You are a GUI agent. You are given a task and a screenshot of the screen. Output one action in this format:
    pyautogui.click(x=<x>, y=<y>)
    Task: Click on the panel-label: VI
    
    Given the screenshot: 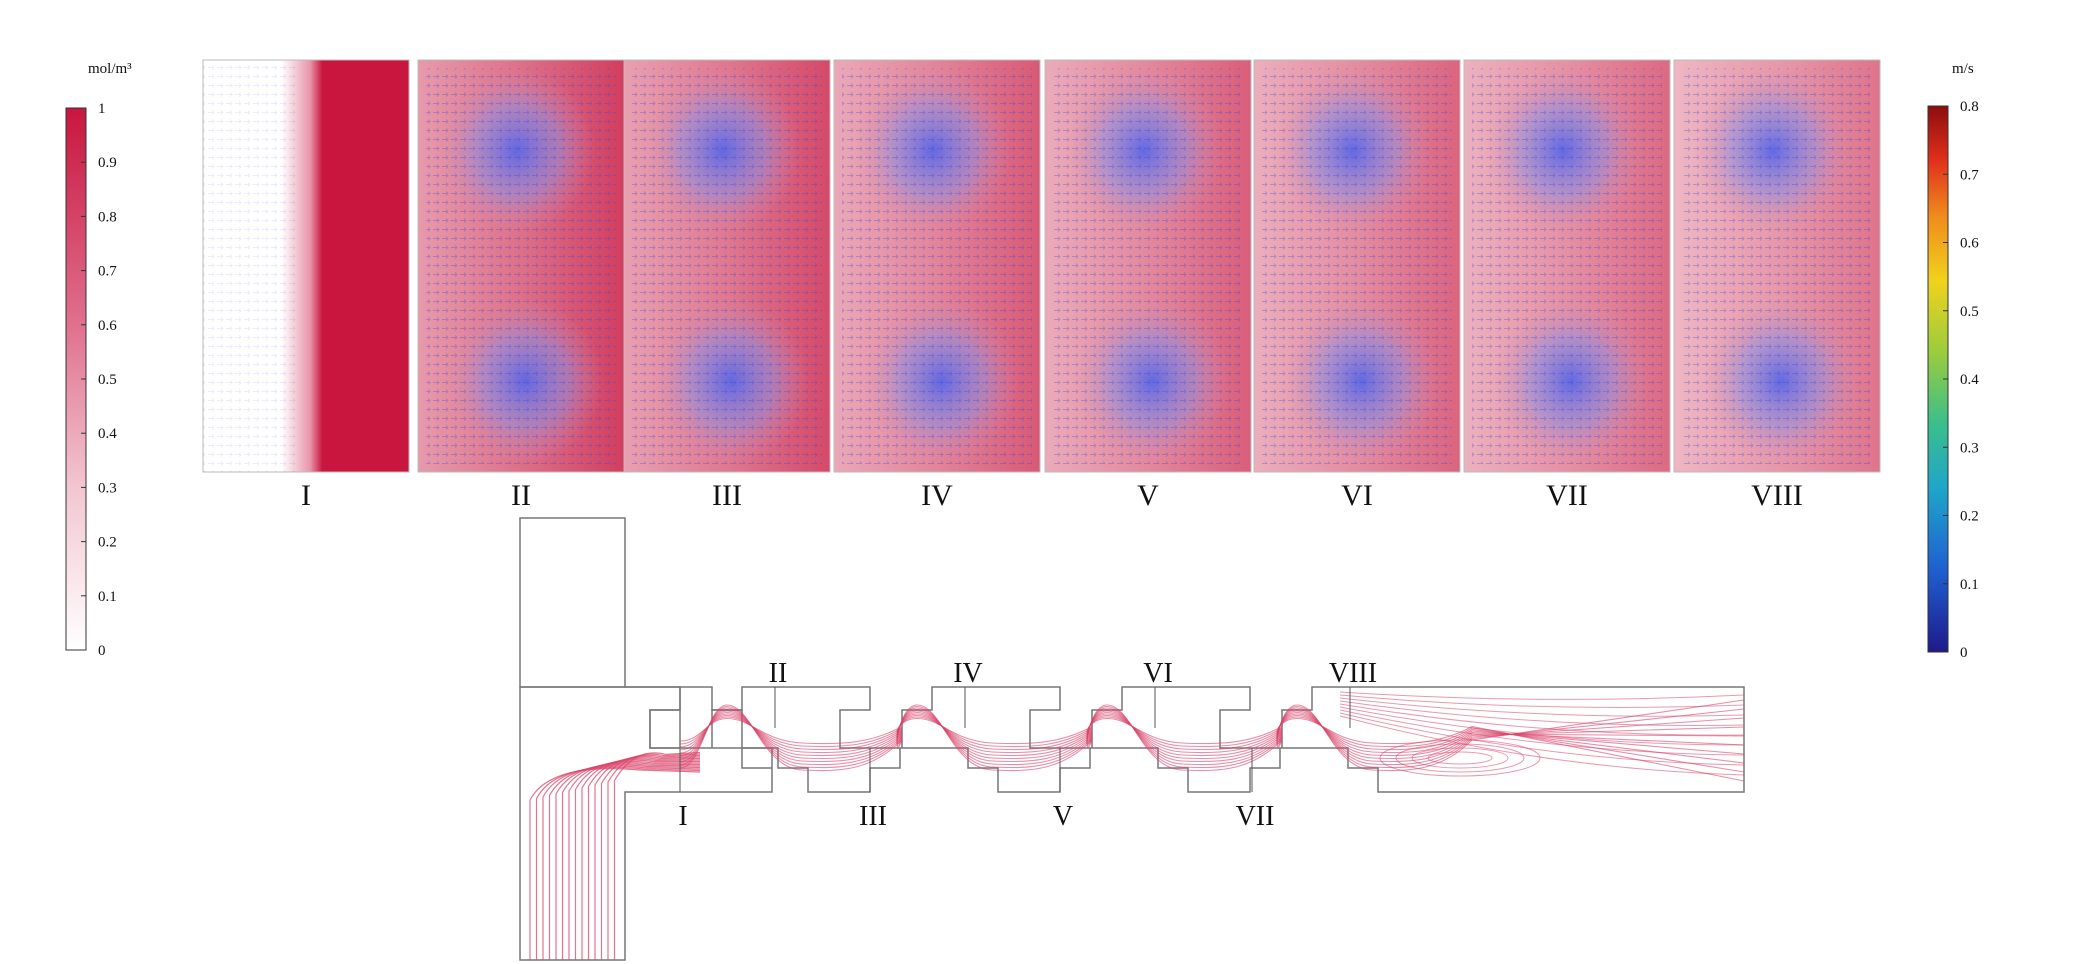 What is the action you would take?
    pyautogui.click(x=1357, y=495)
    